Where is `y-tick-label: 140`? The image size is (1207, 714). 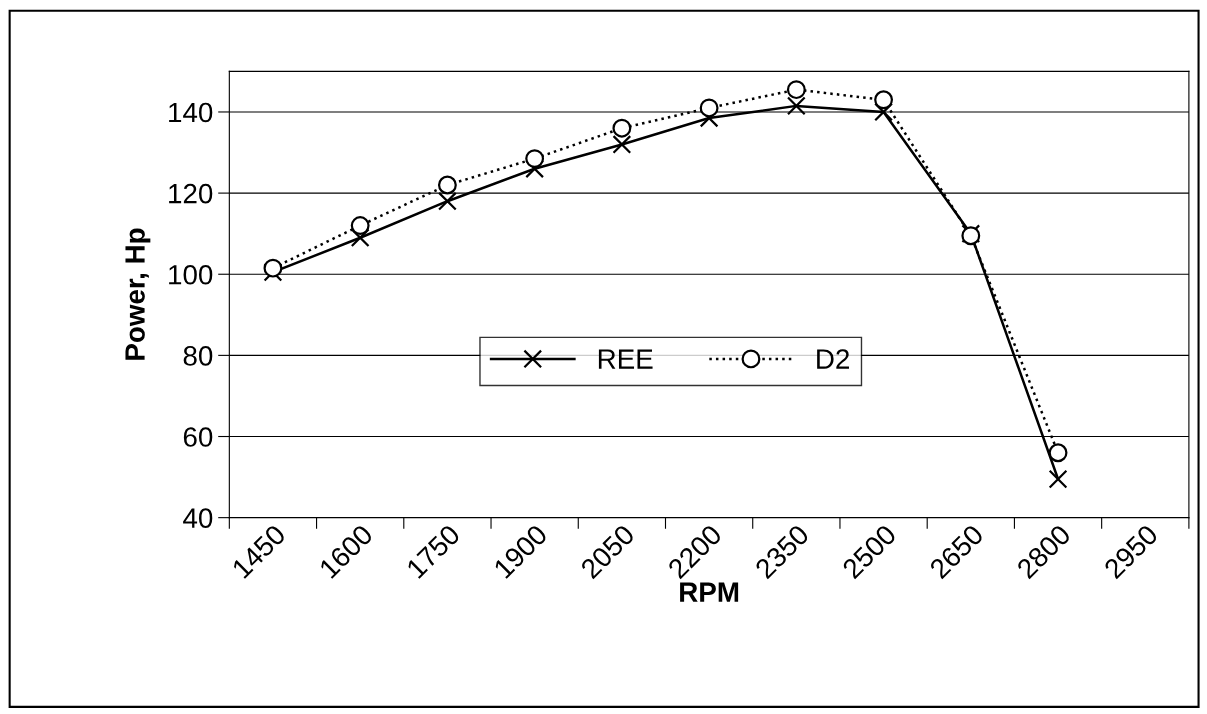 y-tick-label: 140 is located at coordinates (191, 112).